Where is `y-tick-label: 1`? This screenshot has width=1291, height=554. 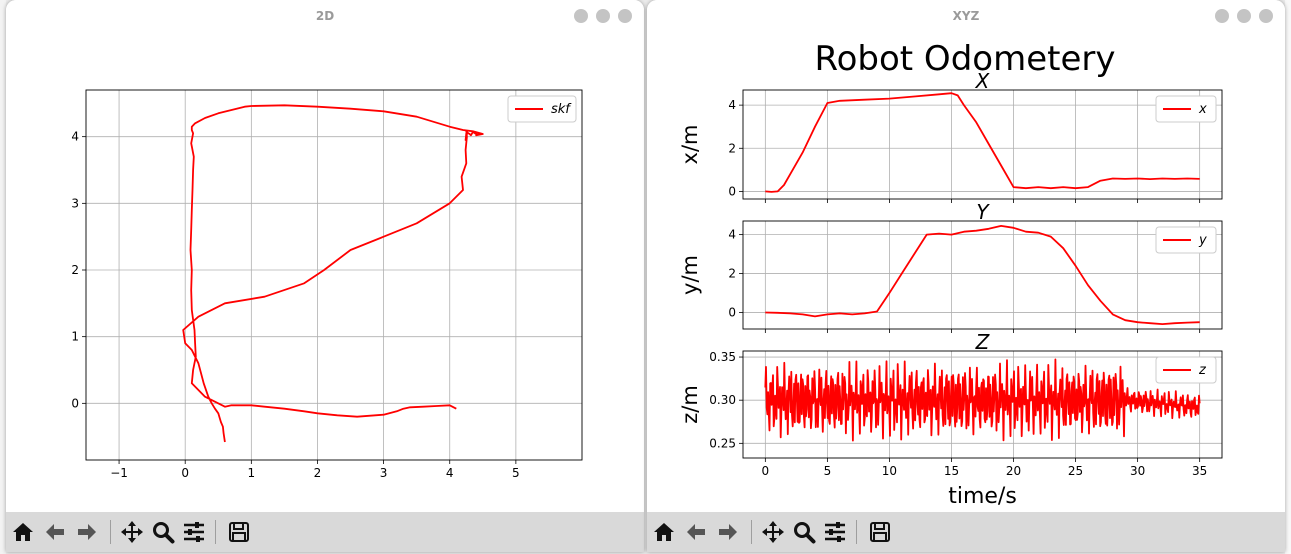 y-tick-label: 1 is located at coordinates (75, 337).